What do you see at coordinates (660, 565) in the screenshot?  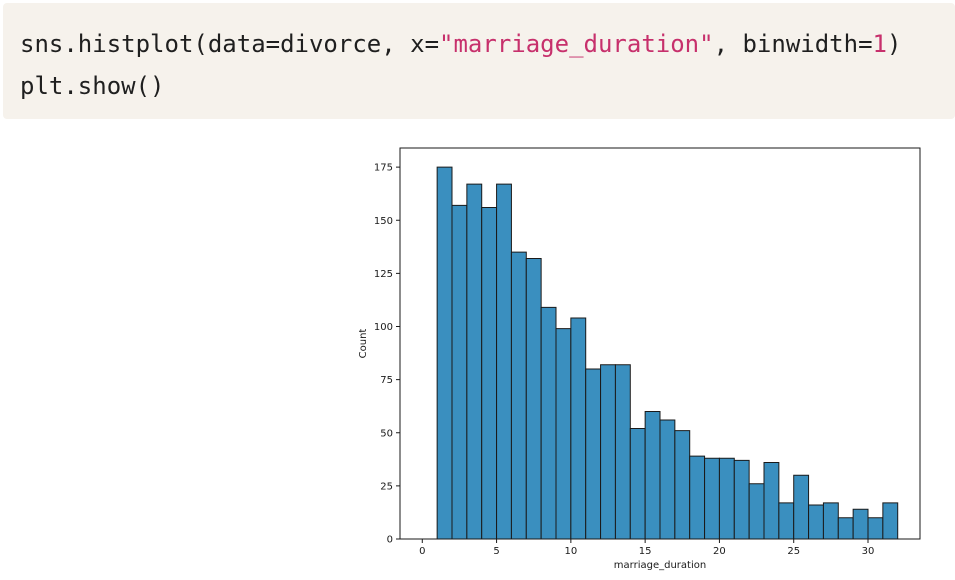 I see `x-axis-label: marriage_duration` at bounding box center [660, 565].